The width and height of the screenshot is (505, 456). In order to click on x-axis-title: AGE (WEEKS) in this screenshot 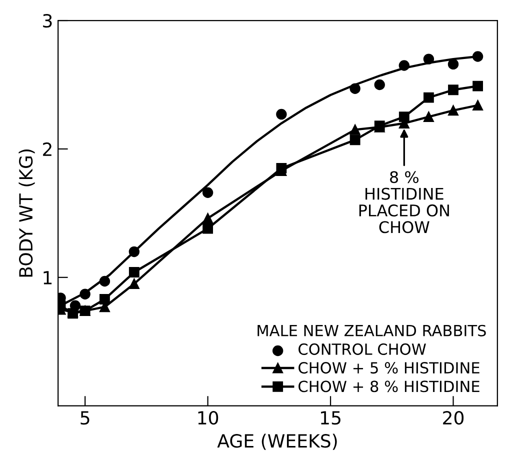, I will do `click(277, 442)`.